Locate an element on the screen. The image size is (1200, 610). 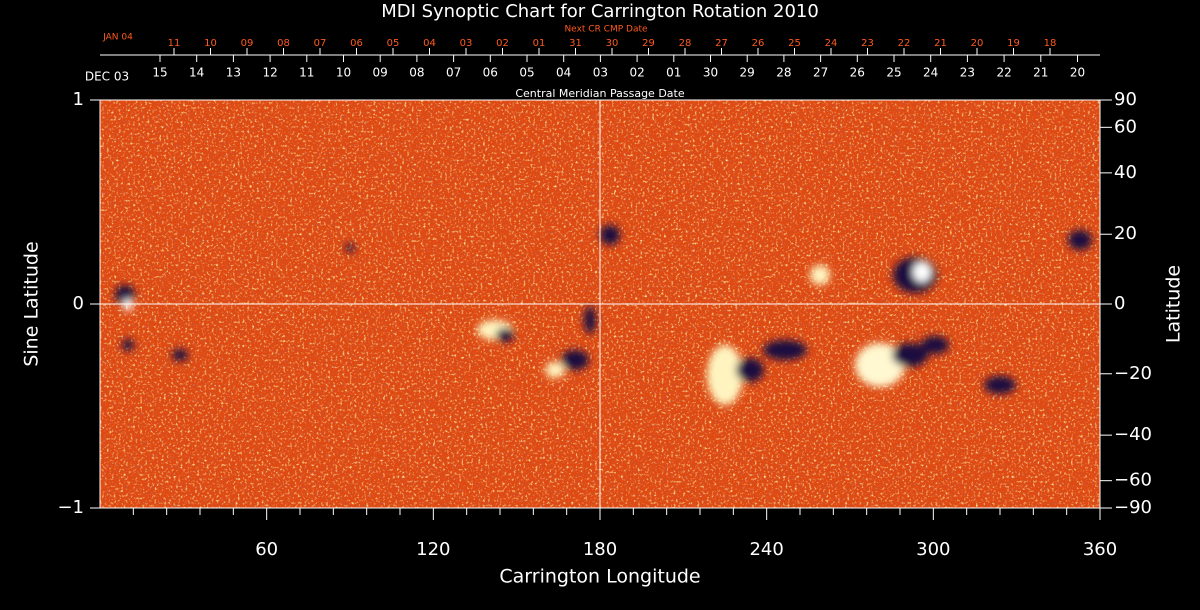
y-axis-title: Sine Latitude is located at coordinates (32, 303).